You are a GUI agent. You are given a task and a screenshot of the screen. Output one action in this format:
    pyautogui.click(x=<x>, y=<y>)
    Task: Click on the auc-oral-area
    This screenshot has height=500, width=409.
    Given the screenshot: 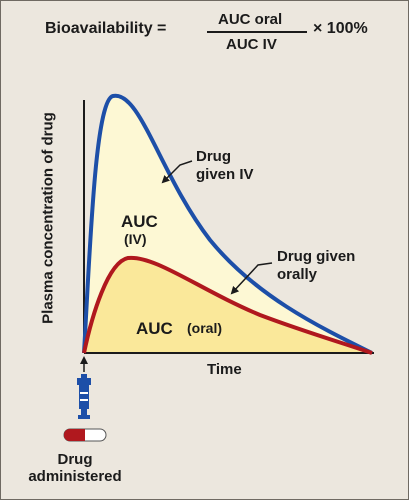 What is the action you would take?
    pyautogui.click(x=228, y=305)
    